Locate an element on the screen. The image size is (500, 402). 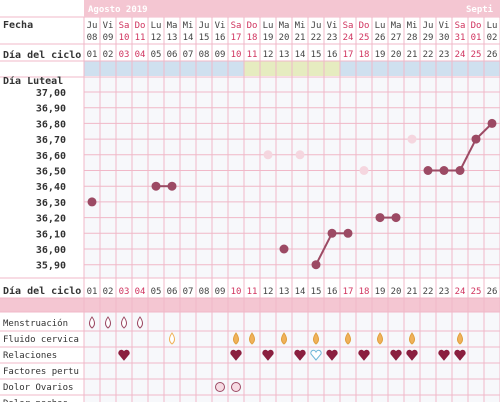
month-label: Agosto 2019 is located at coordinates (118, 10).